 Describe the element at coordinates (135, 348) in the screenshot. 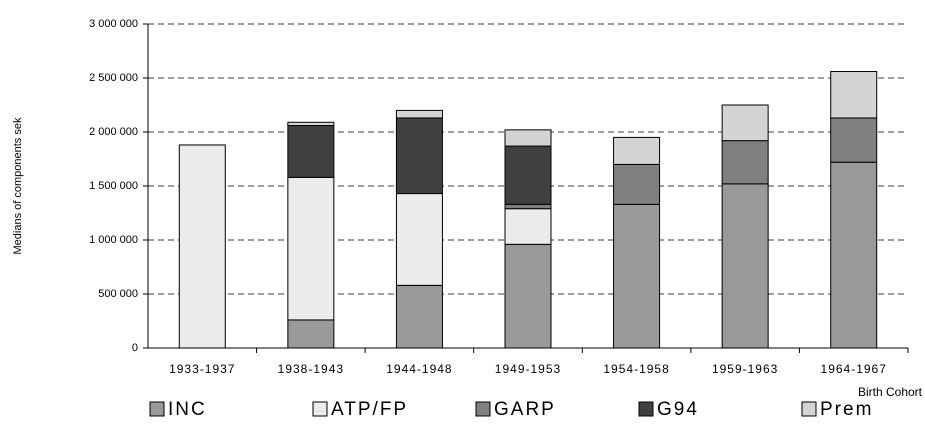

I see `y-tick-label: 0` at that location.